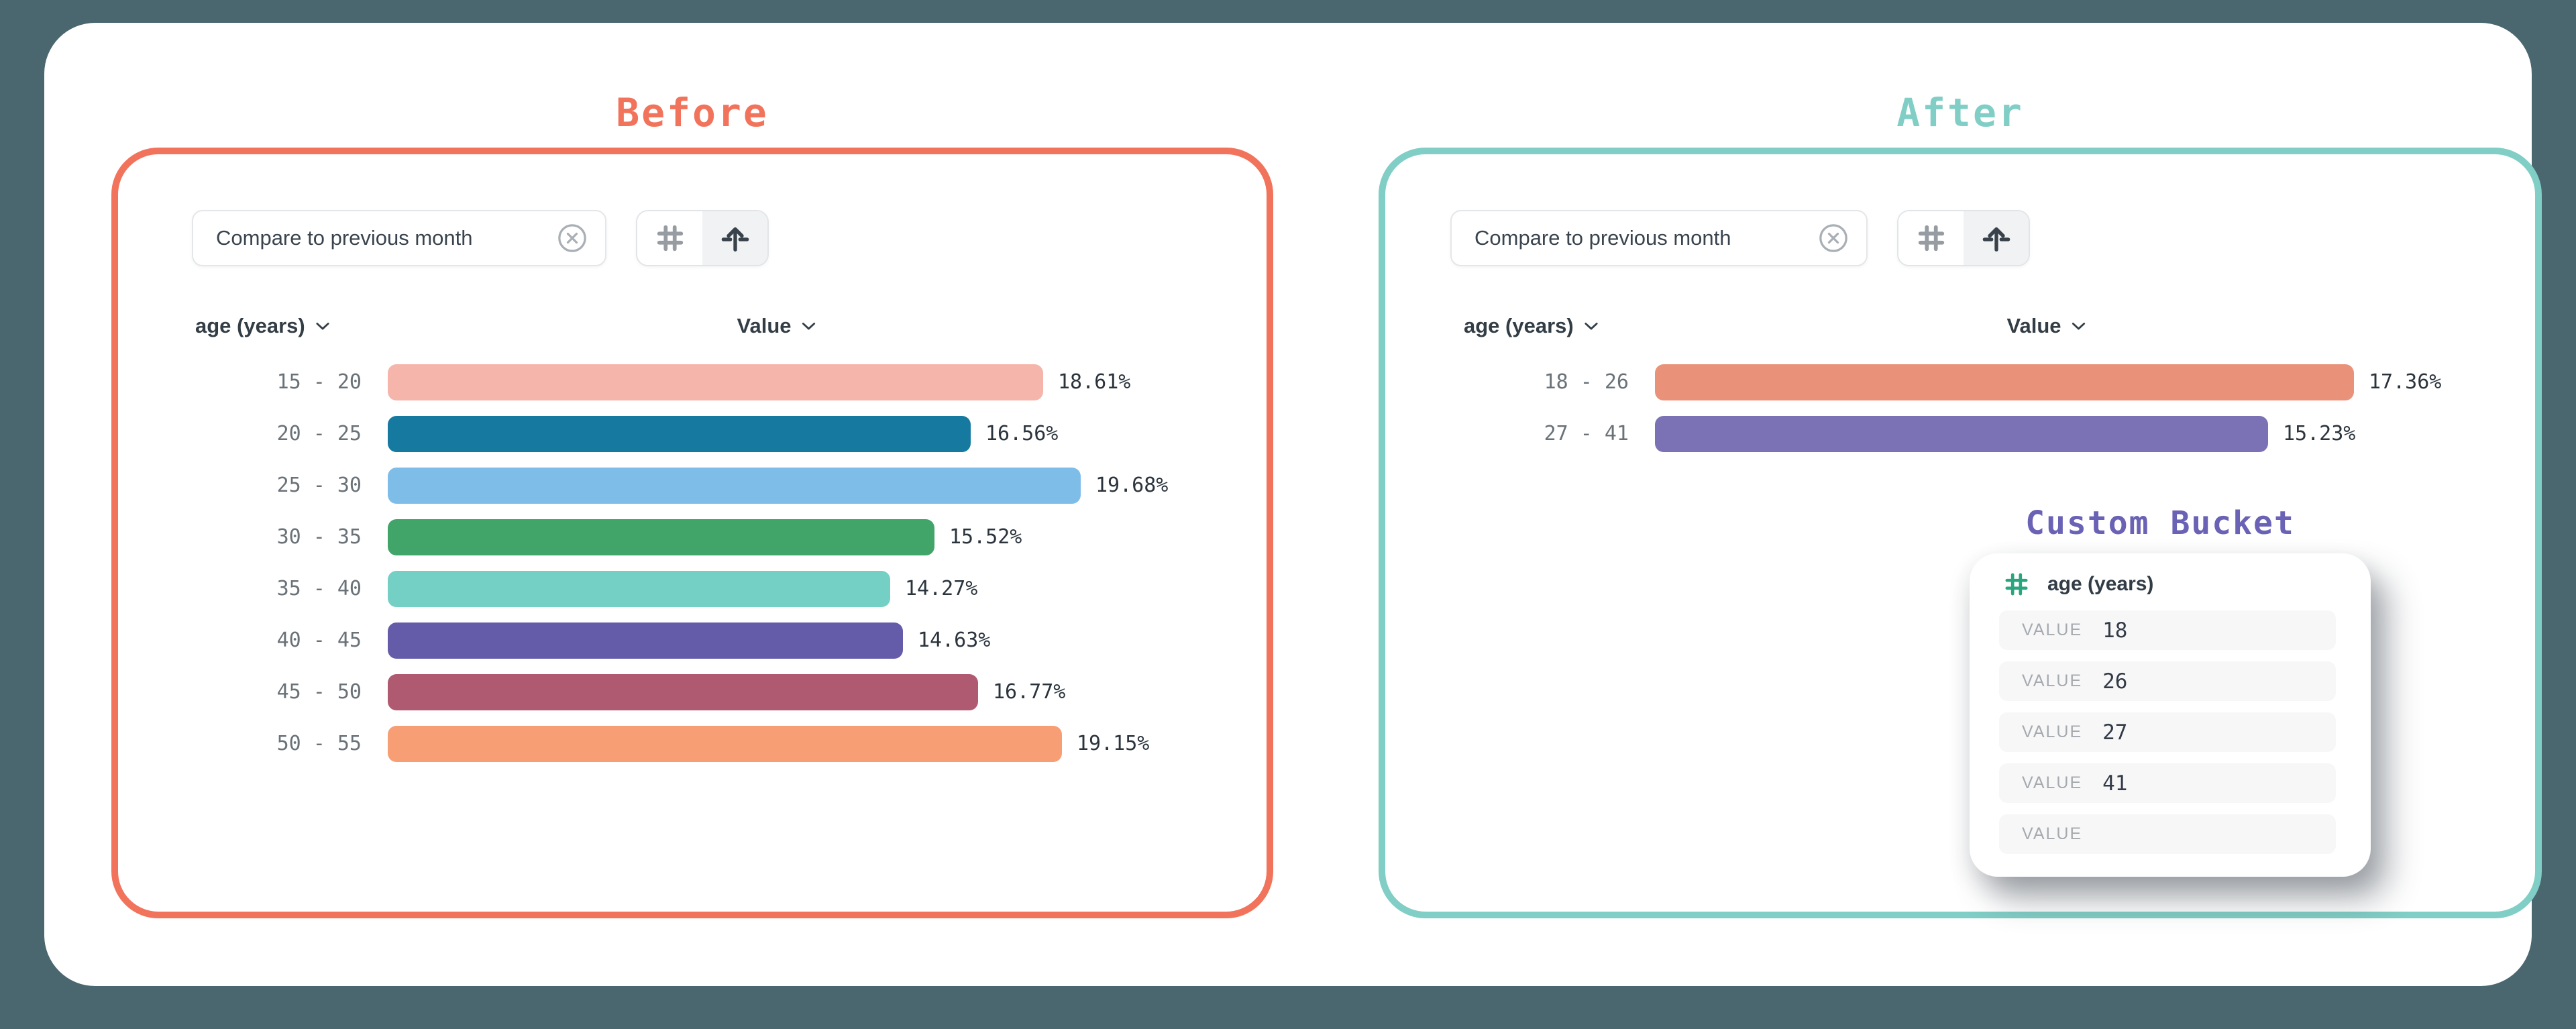  What do you see at coordinates (954, 640) in the screenshot?
I see `value-label: 14.63%` at bounding box center [954, 640].